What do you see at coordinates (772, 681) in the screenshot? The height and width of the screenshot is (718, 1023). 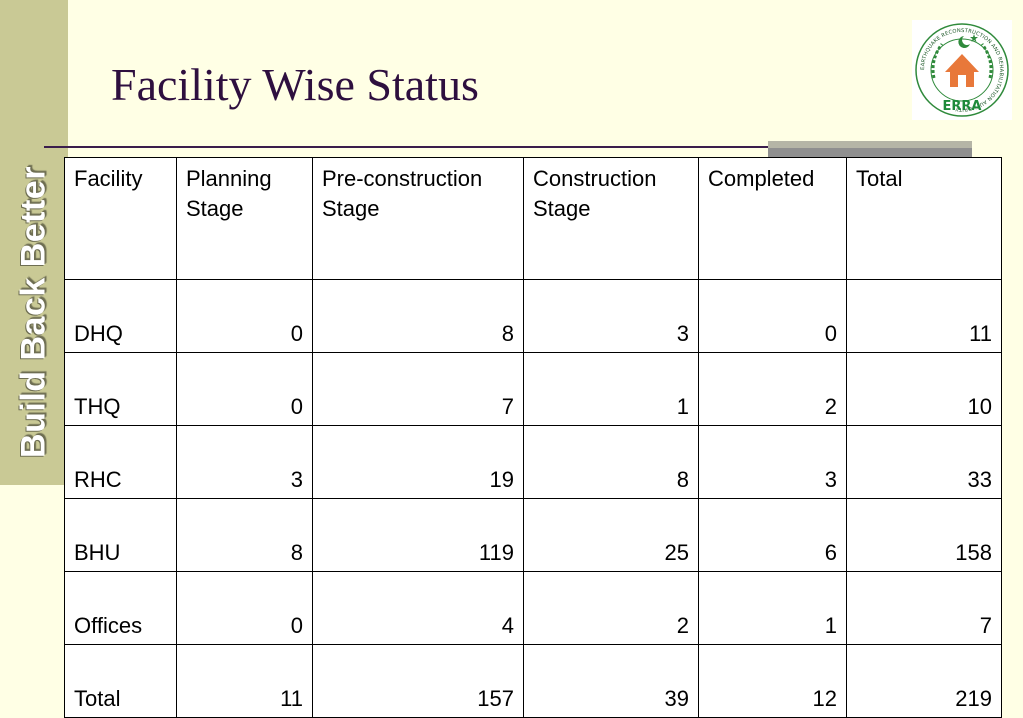 I see `cell-completed: 12` at bounding box center [772, 681].